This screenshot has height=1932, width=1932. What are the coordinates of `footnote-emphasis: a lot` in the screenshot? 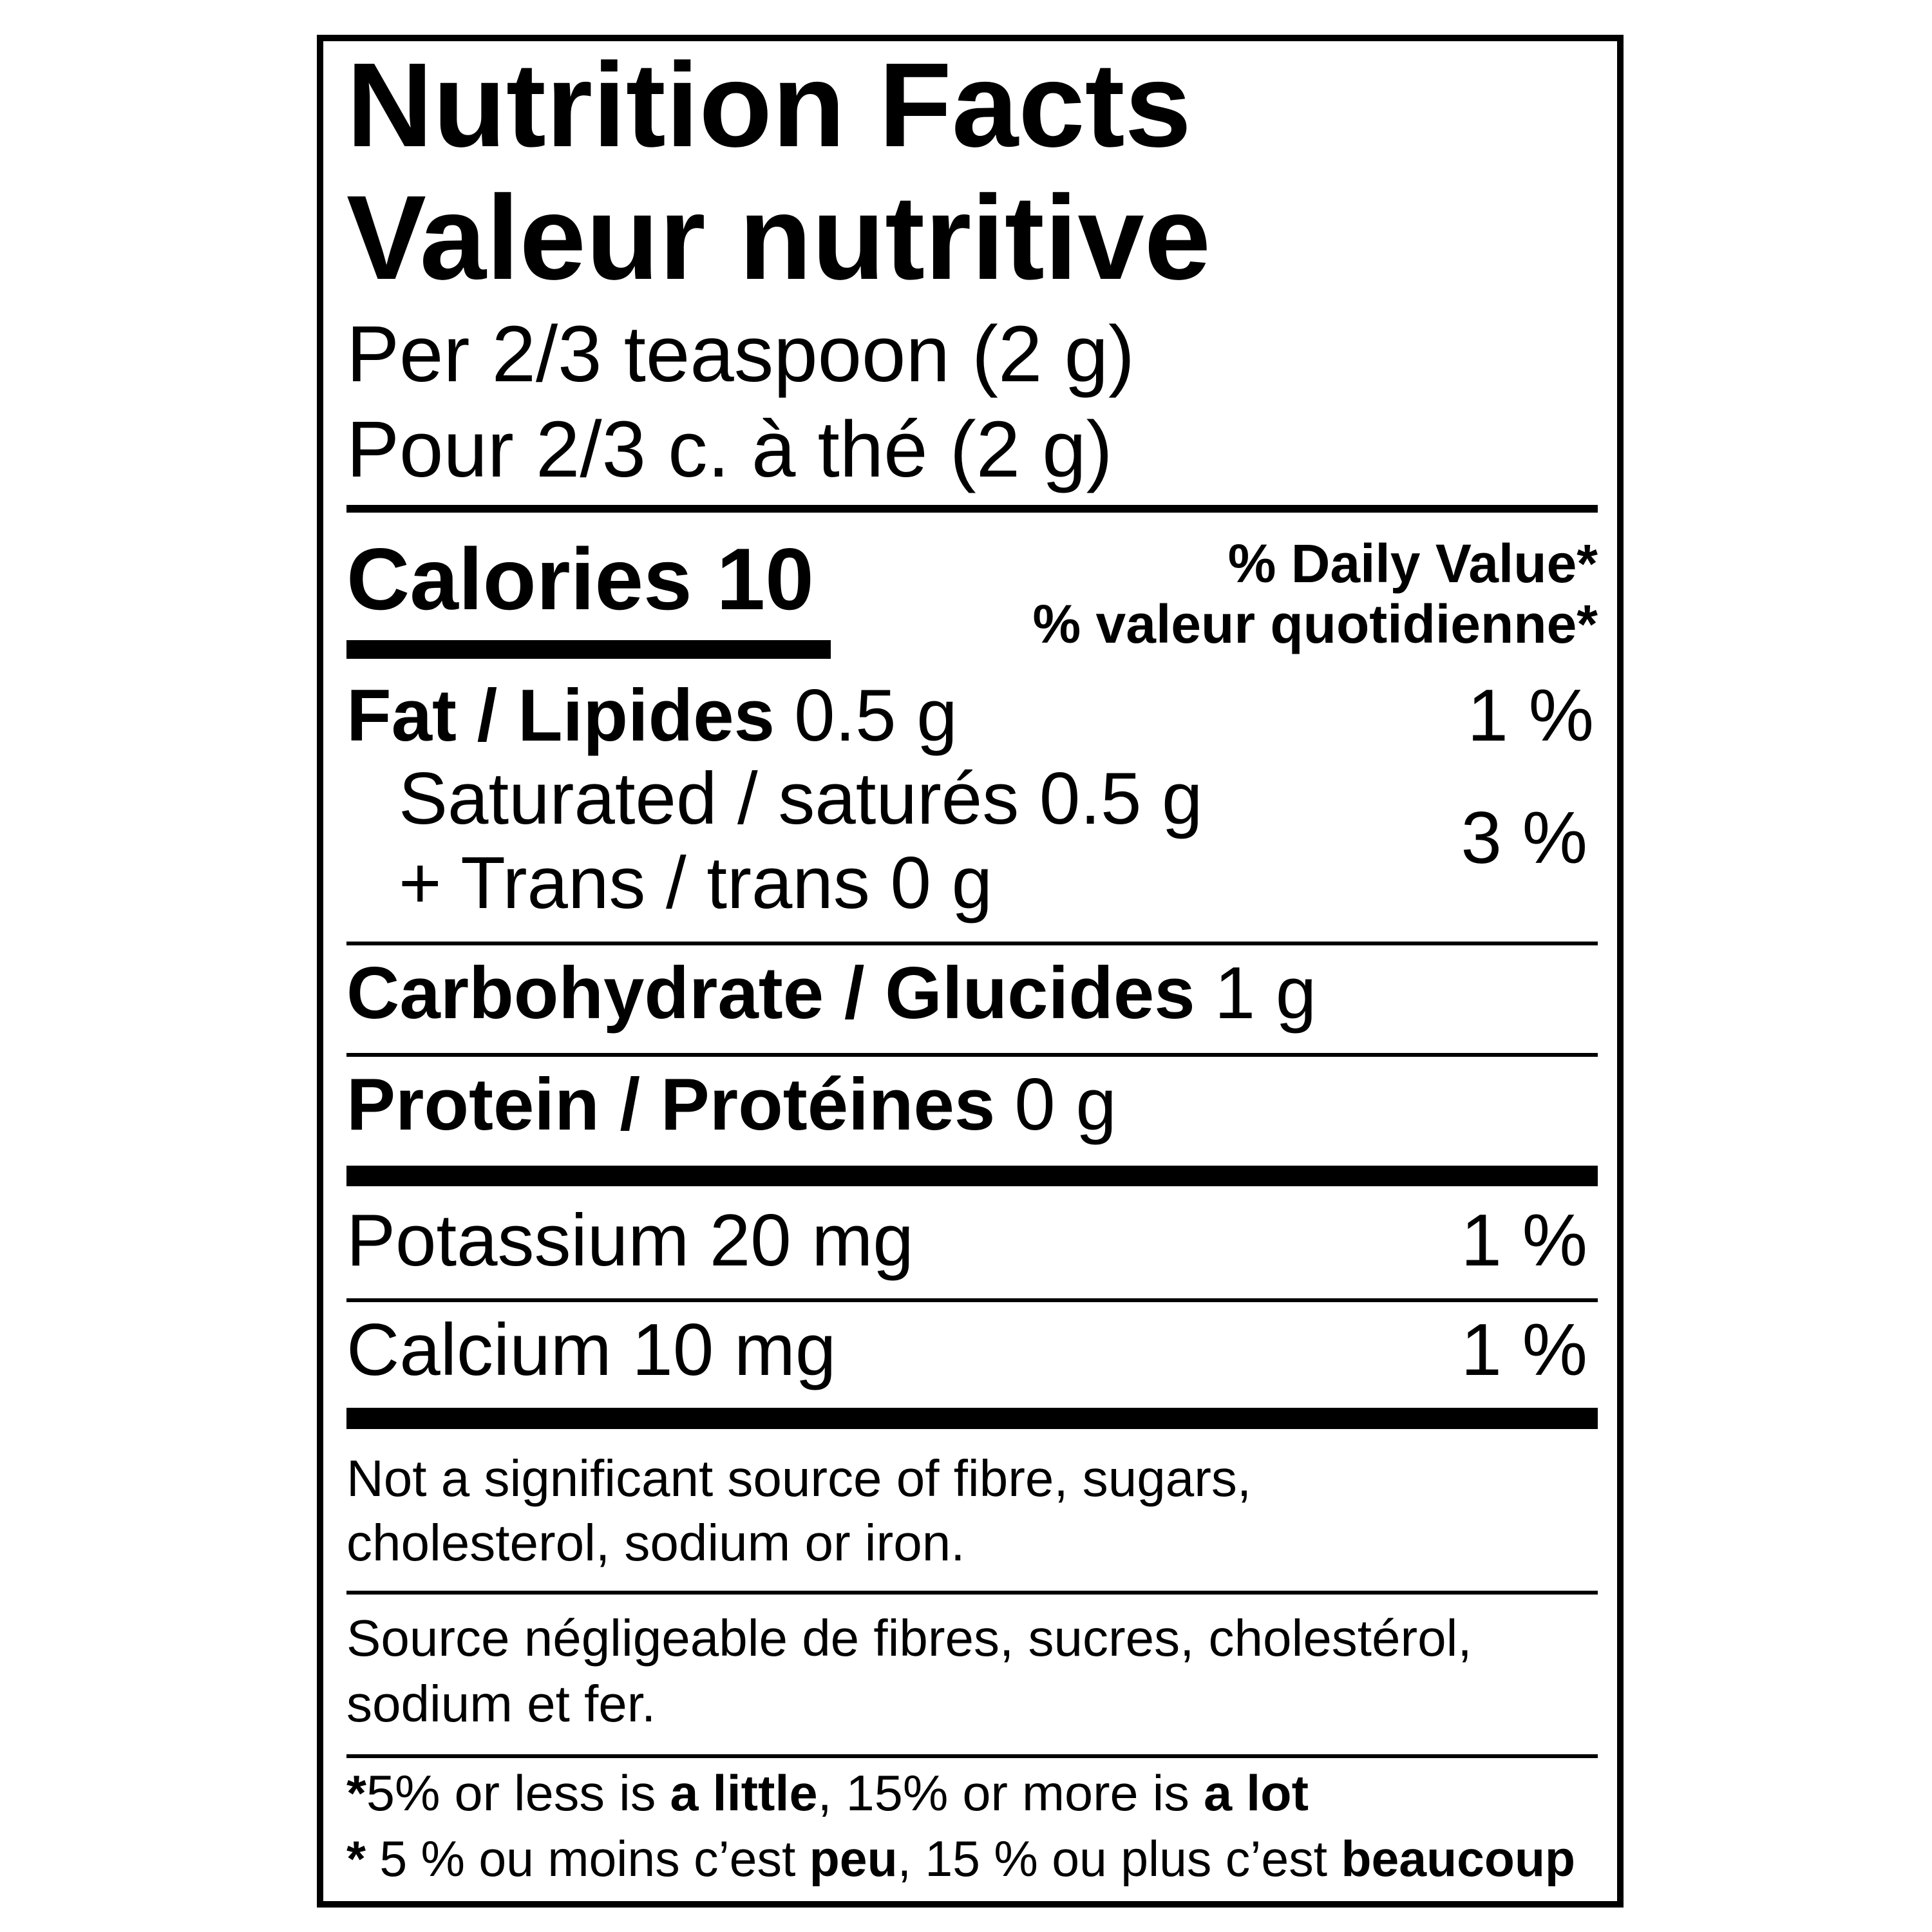 It's located at (1256, 1793).